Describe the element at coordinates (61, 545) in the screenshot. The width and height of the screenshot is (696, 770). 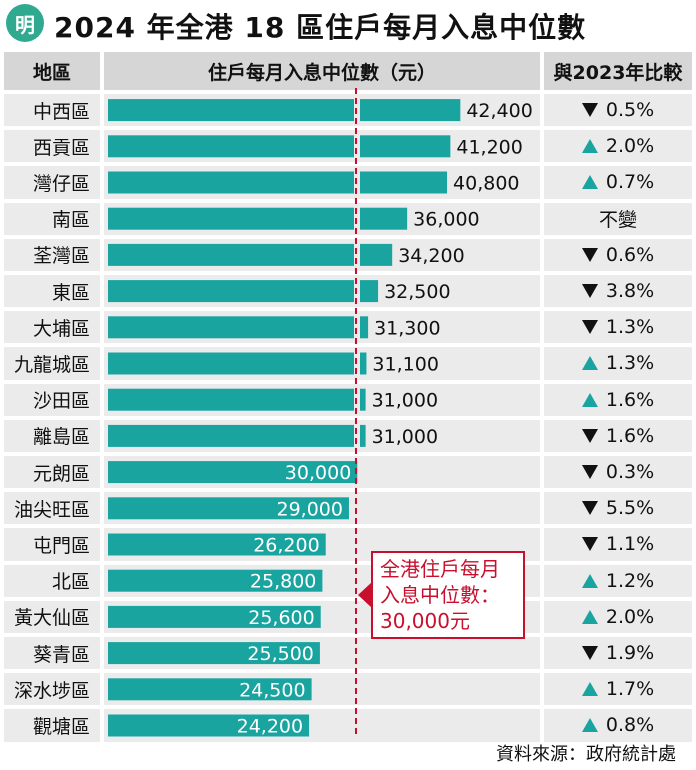
I see `district-name: 屯門區` at that location.